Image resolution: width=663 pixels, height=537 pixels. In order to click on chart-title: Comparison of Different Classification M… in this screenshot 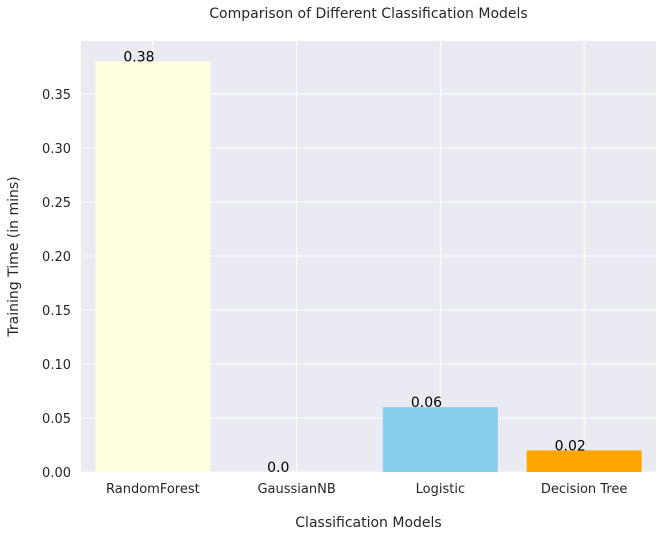, I will do `click(368, 14)`.